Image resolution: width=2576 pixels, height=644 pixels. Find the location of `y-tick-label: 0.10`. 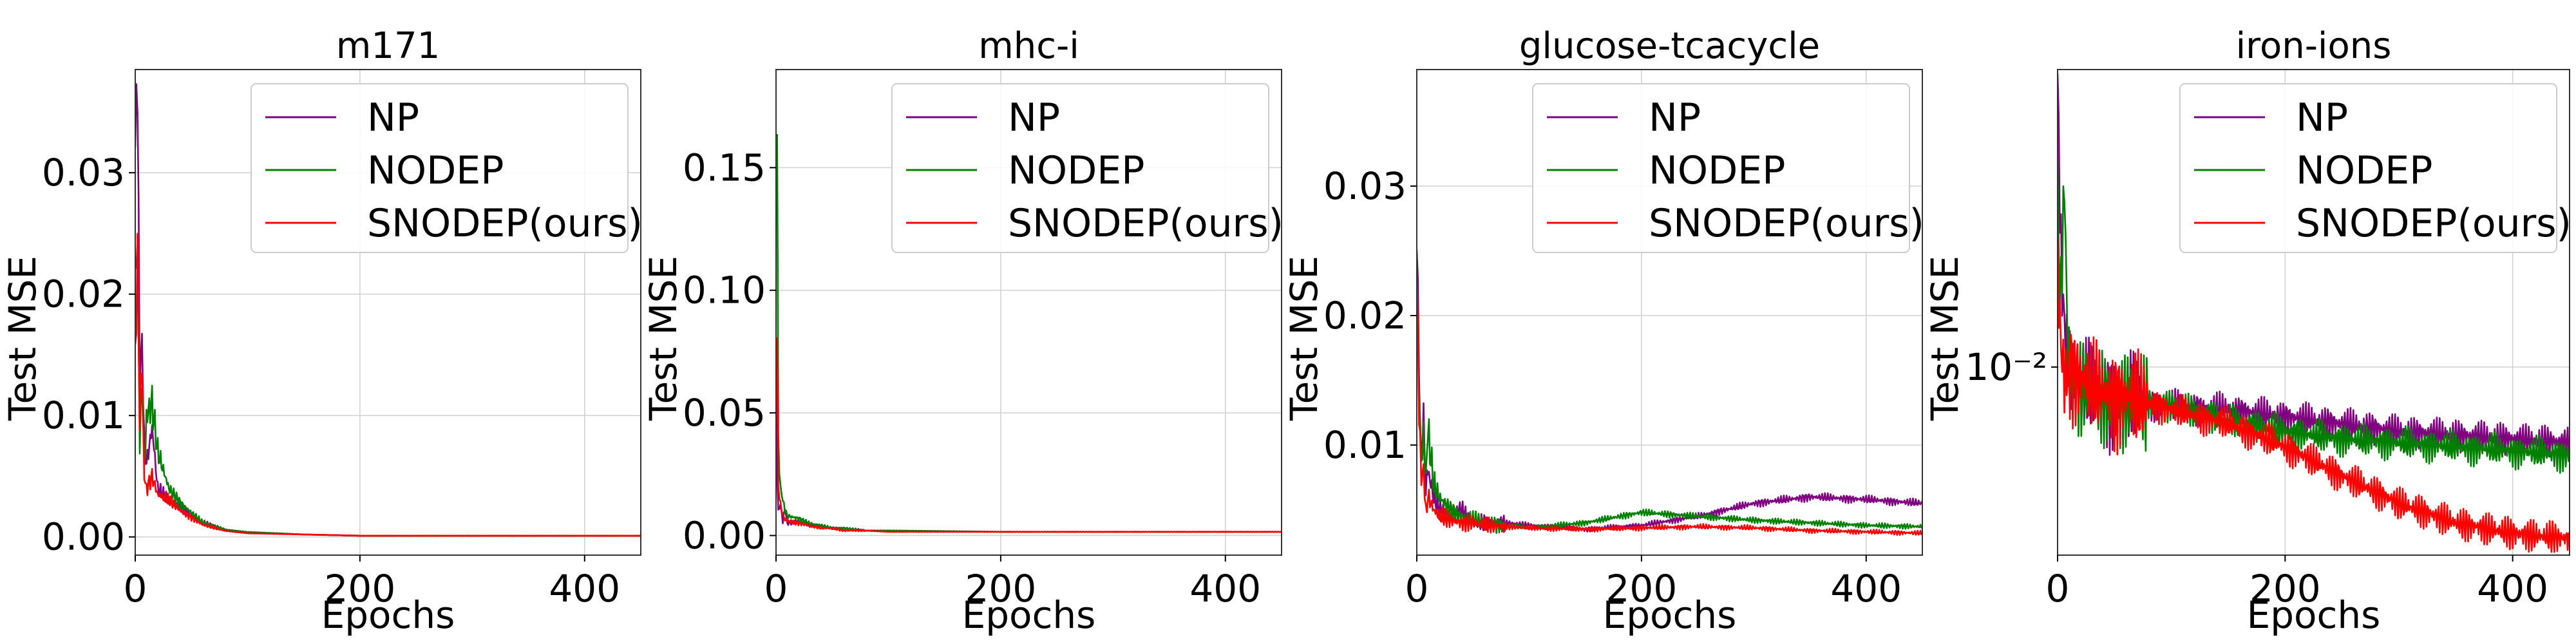

y-tick-label: 0.10 is located at coordinates (724, 290).